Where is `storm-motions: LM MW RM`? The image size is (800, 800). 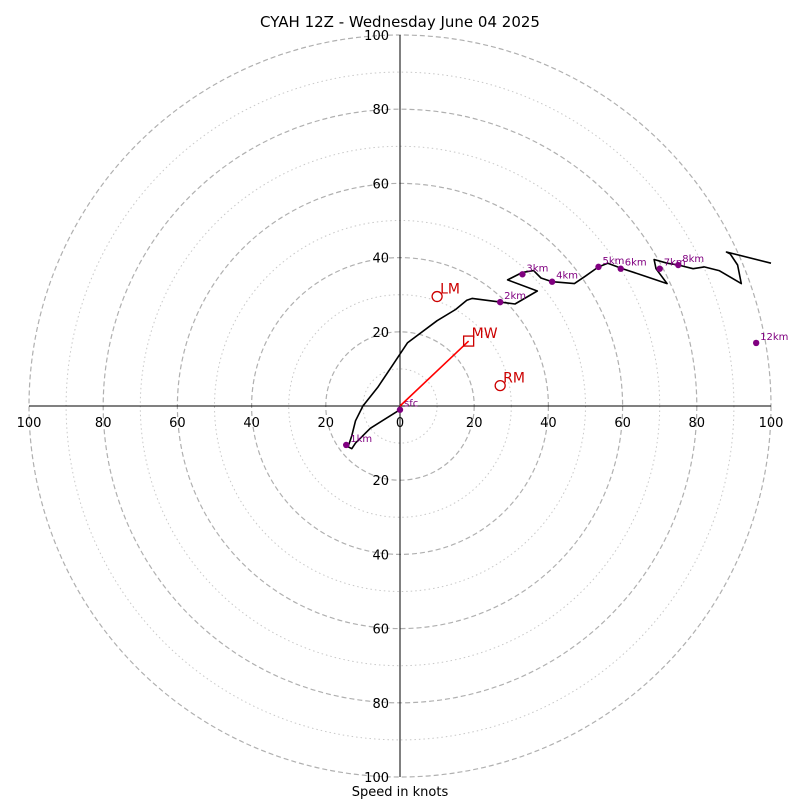 storm-motions: LM MW RM is located at coordinates (462, 344).